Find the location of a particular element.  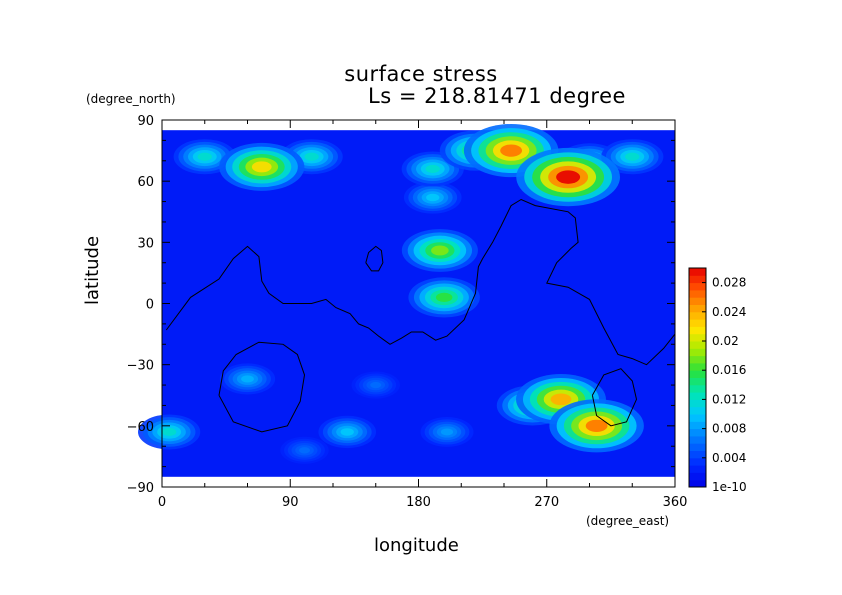

colorbar-tick-label: 0.012 is located at coordinates (729, 399).